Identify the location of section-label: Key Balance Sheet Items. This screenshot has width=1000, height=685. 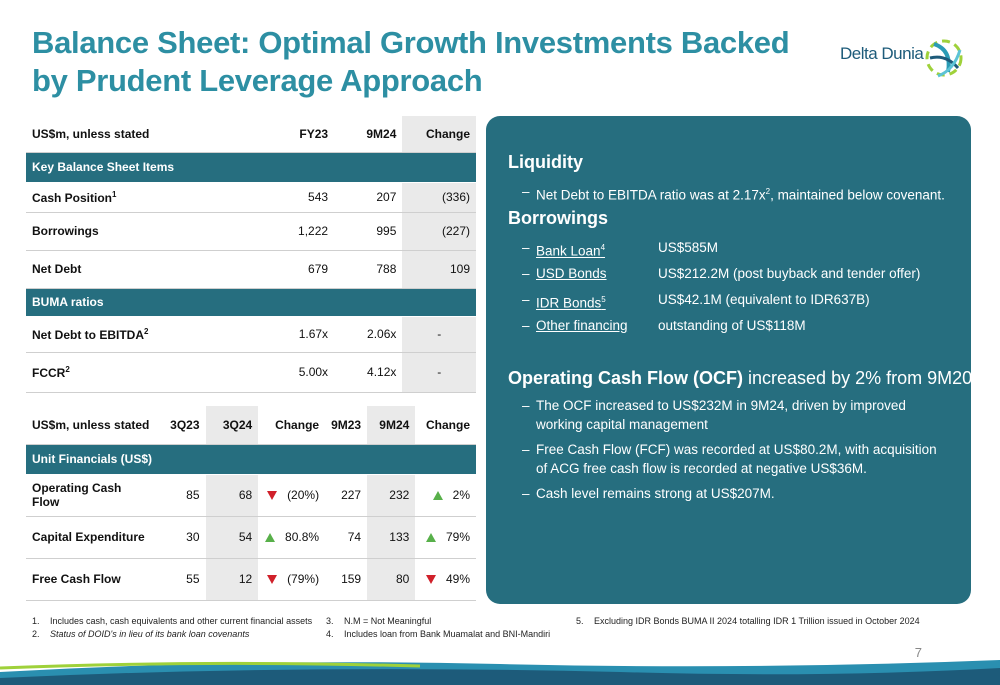
(251, 167).